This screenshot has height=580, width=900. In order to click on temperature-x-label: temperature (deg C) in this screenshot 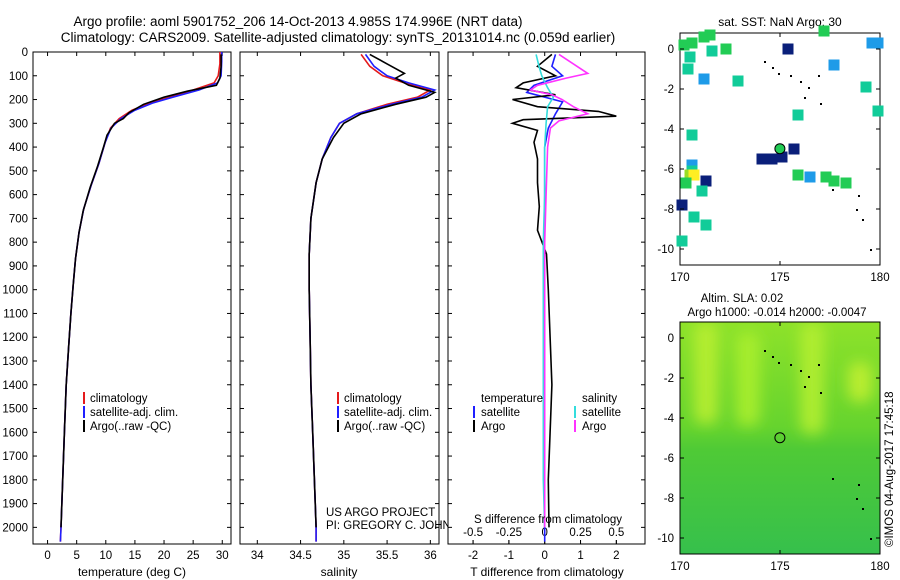, I will do `click(132, 572)`.